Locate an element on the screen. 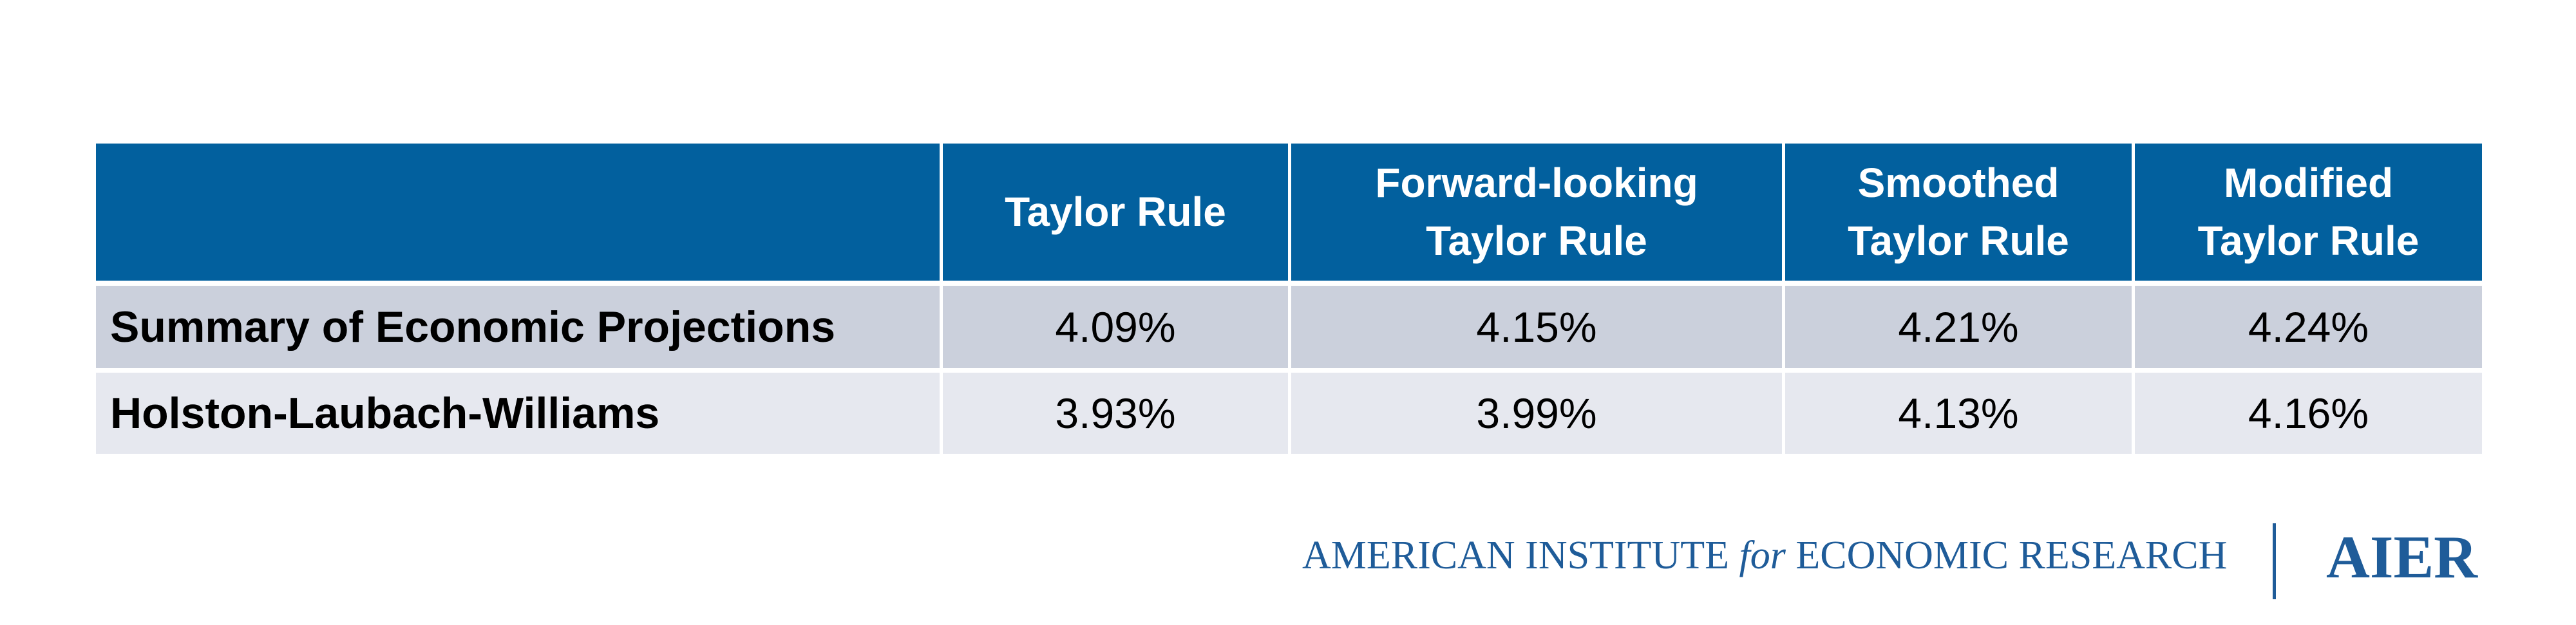 The image size is (2576, 625). value-cell: 4.21% is located at coordinates (1958, 327).